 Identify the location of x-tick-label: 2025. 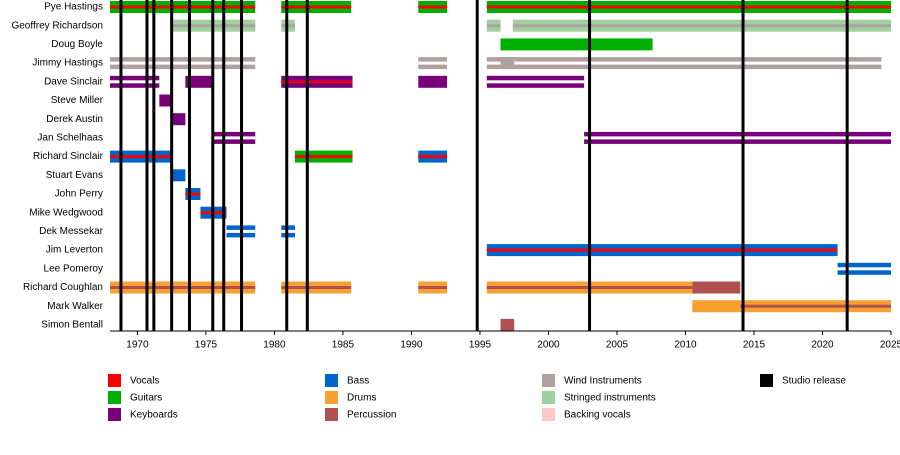
(890, 345).